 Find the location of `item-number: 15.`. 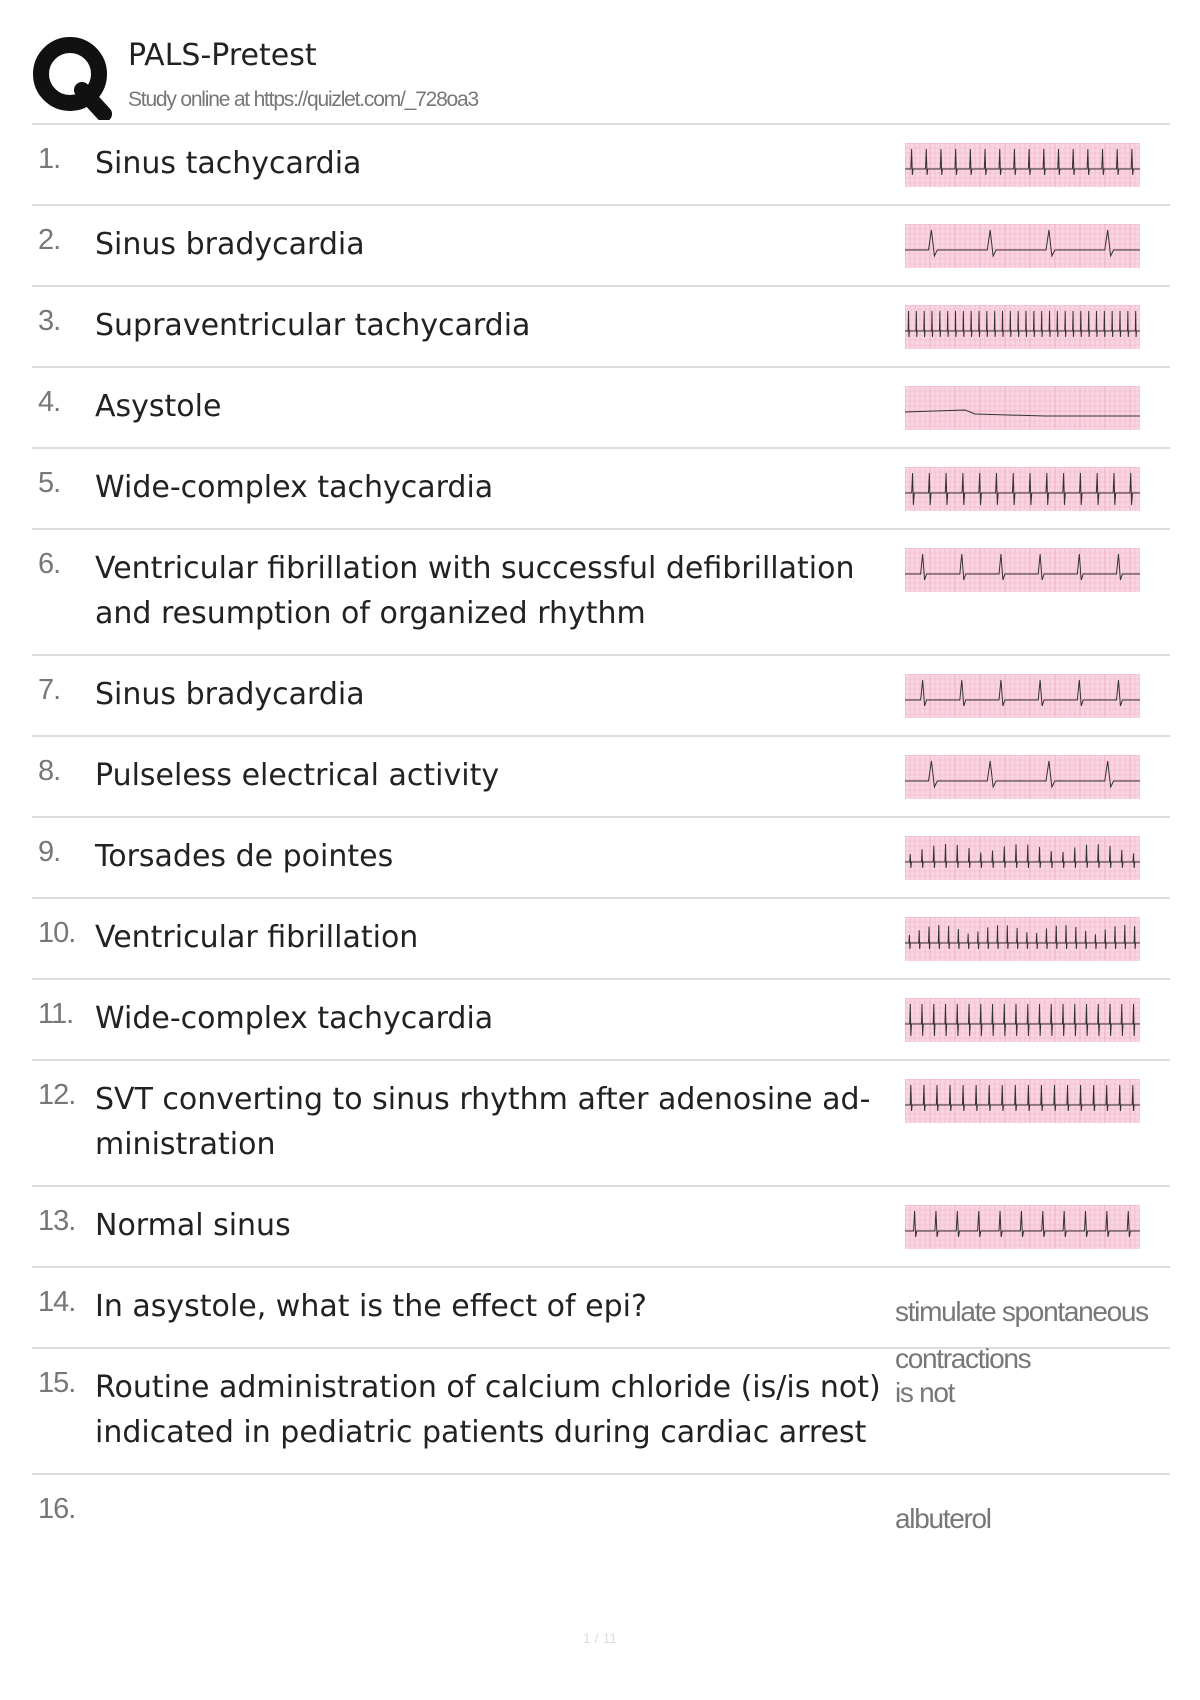

item-number: 15. is located at coordinates (57, 1383).